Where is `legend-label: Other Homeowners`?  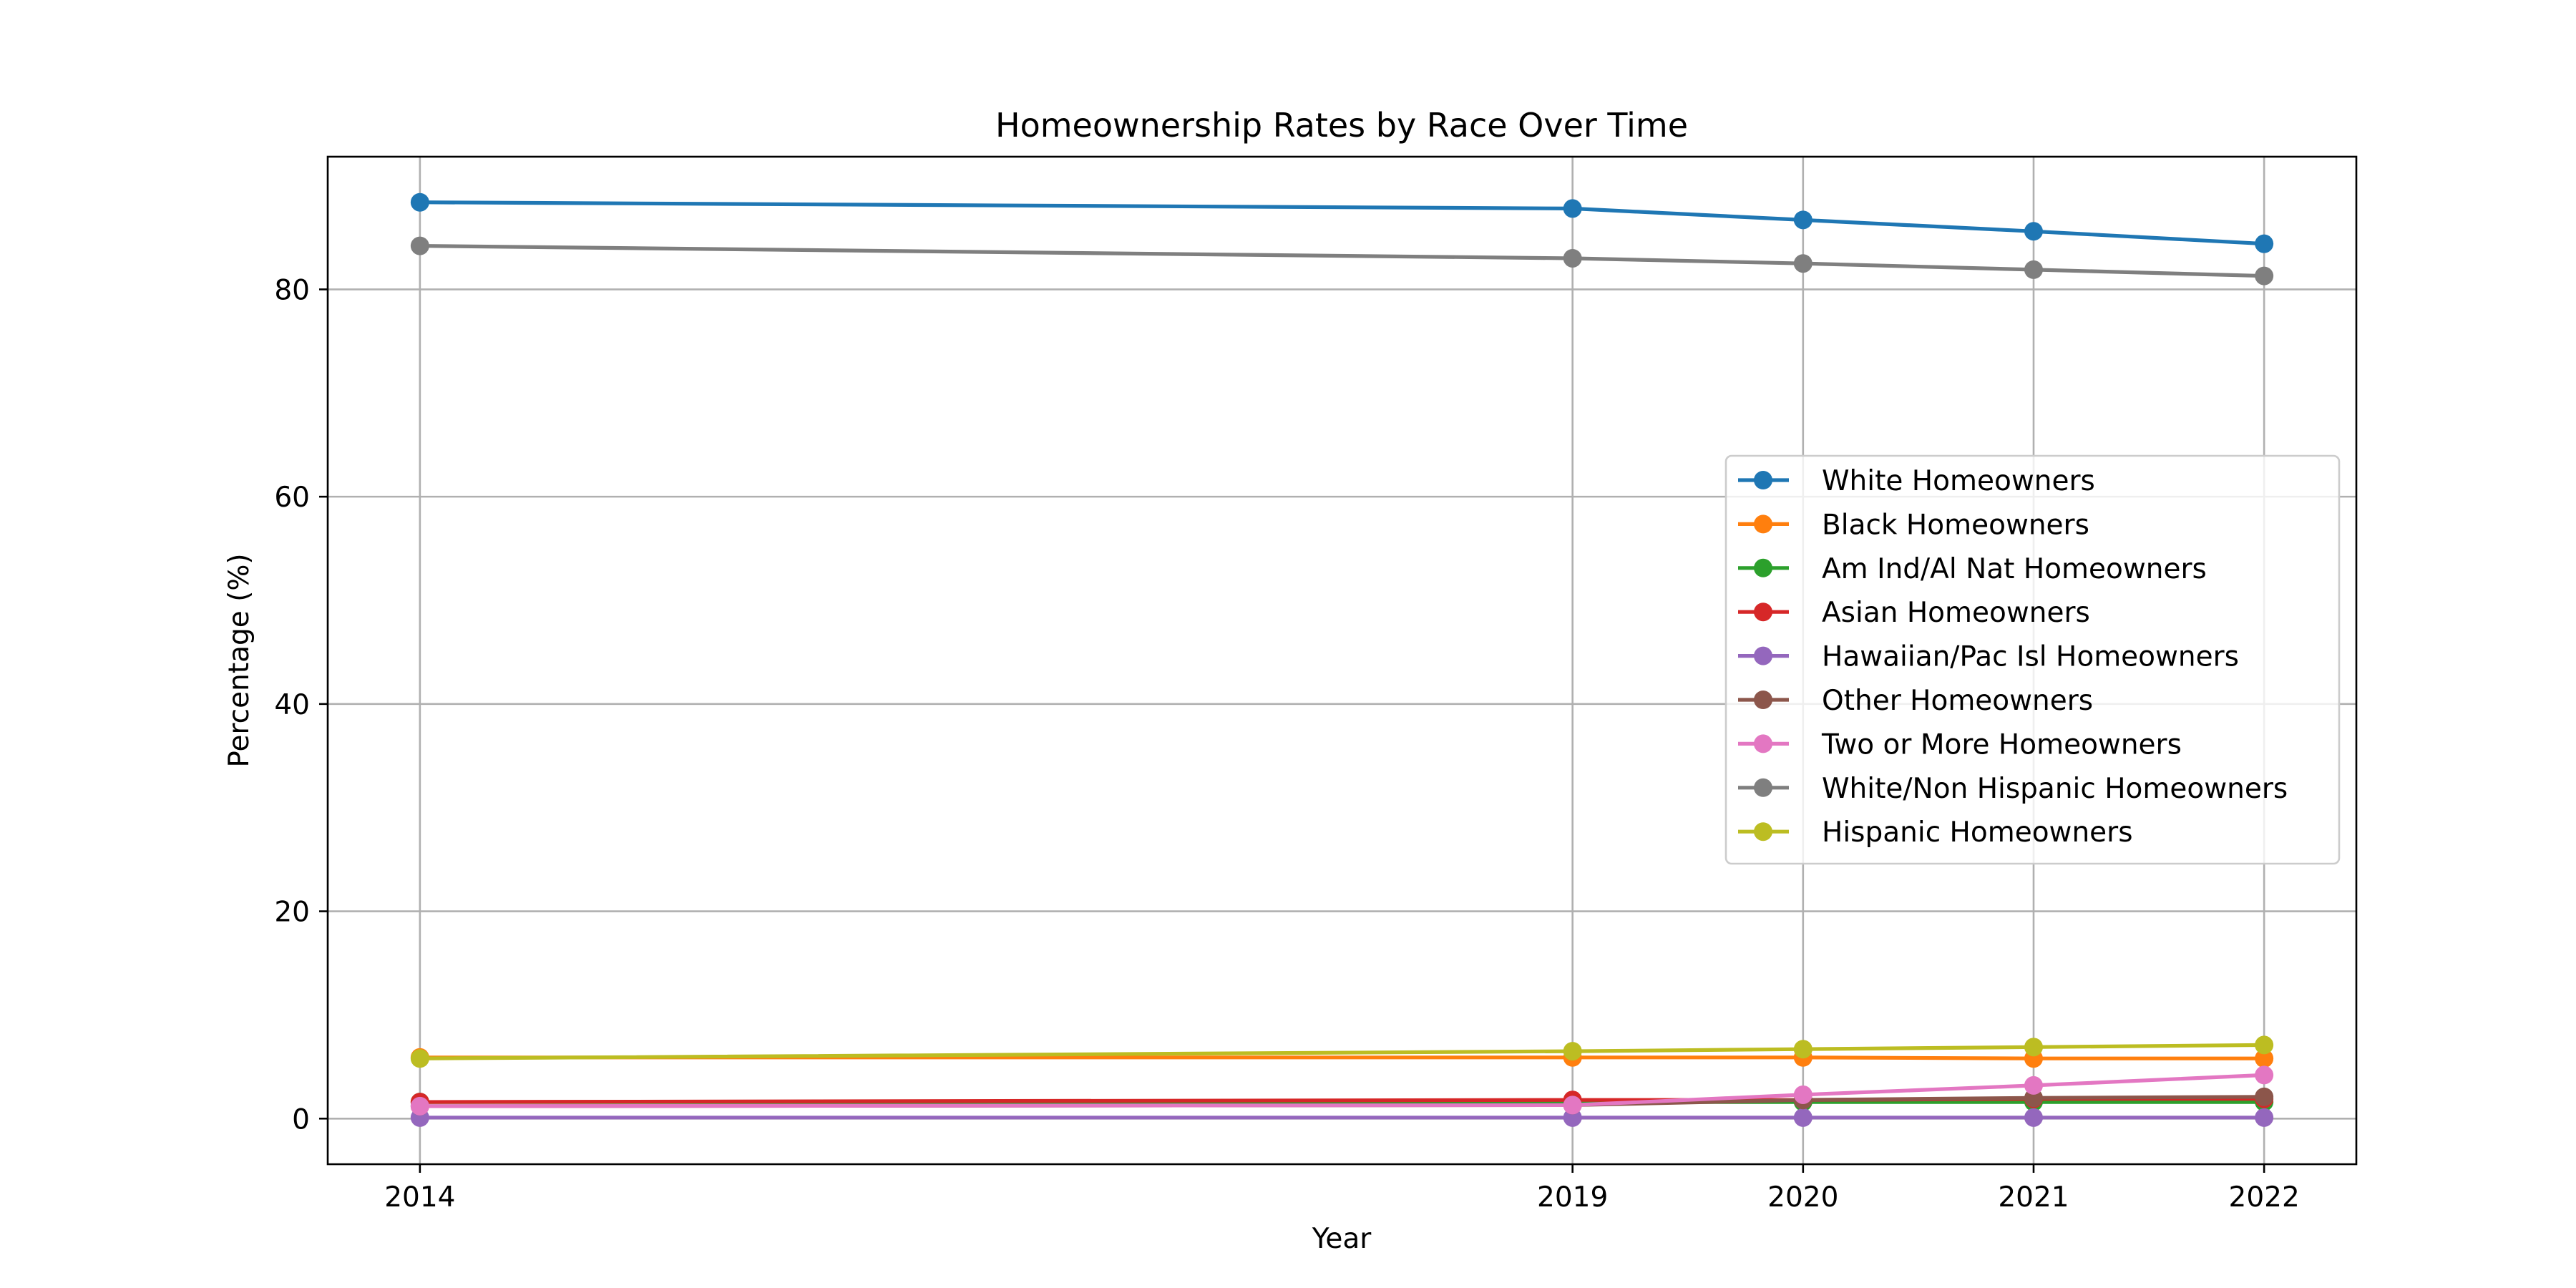
legend-label: Other Homeowners is located at coordinates (1957, 701).